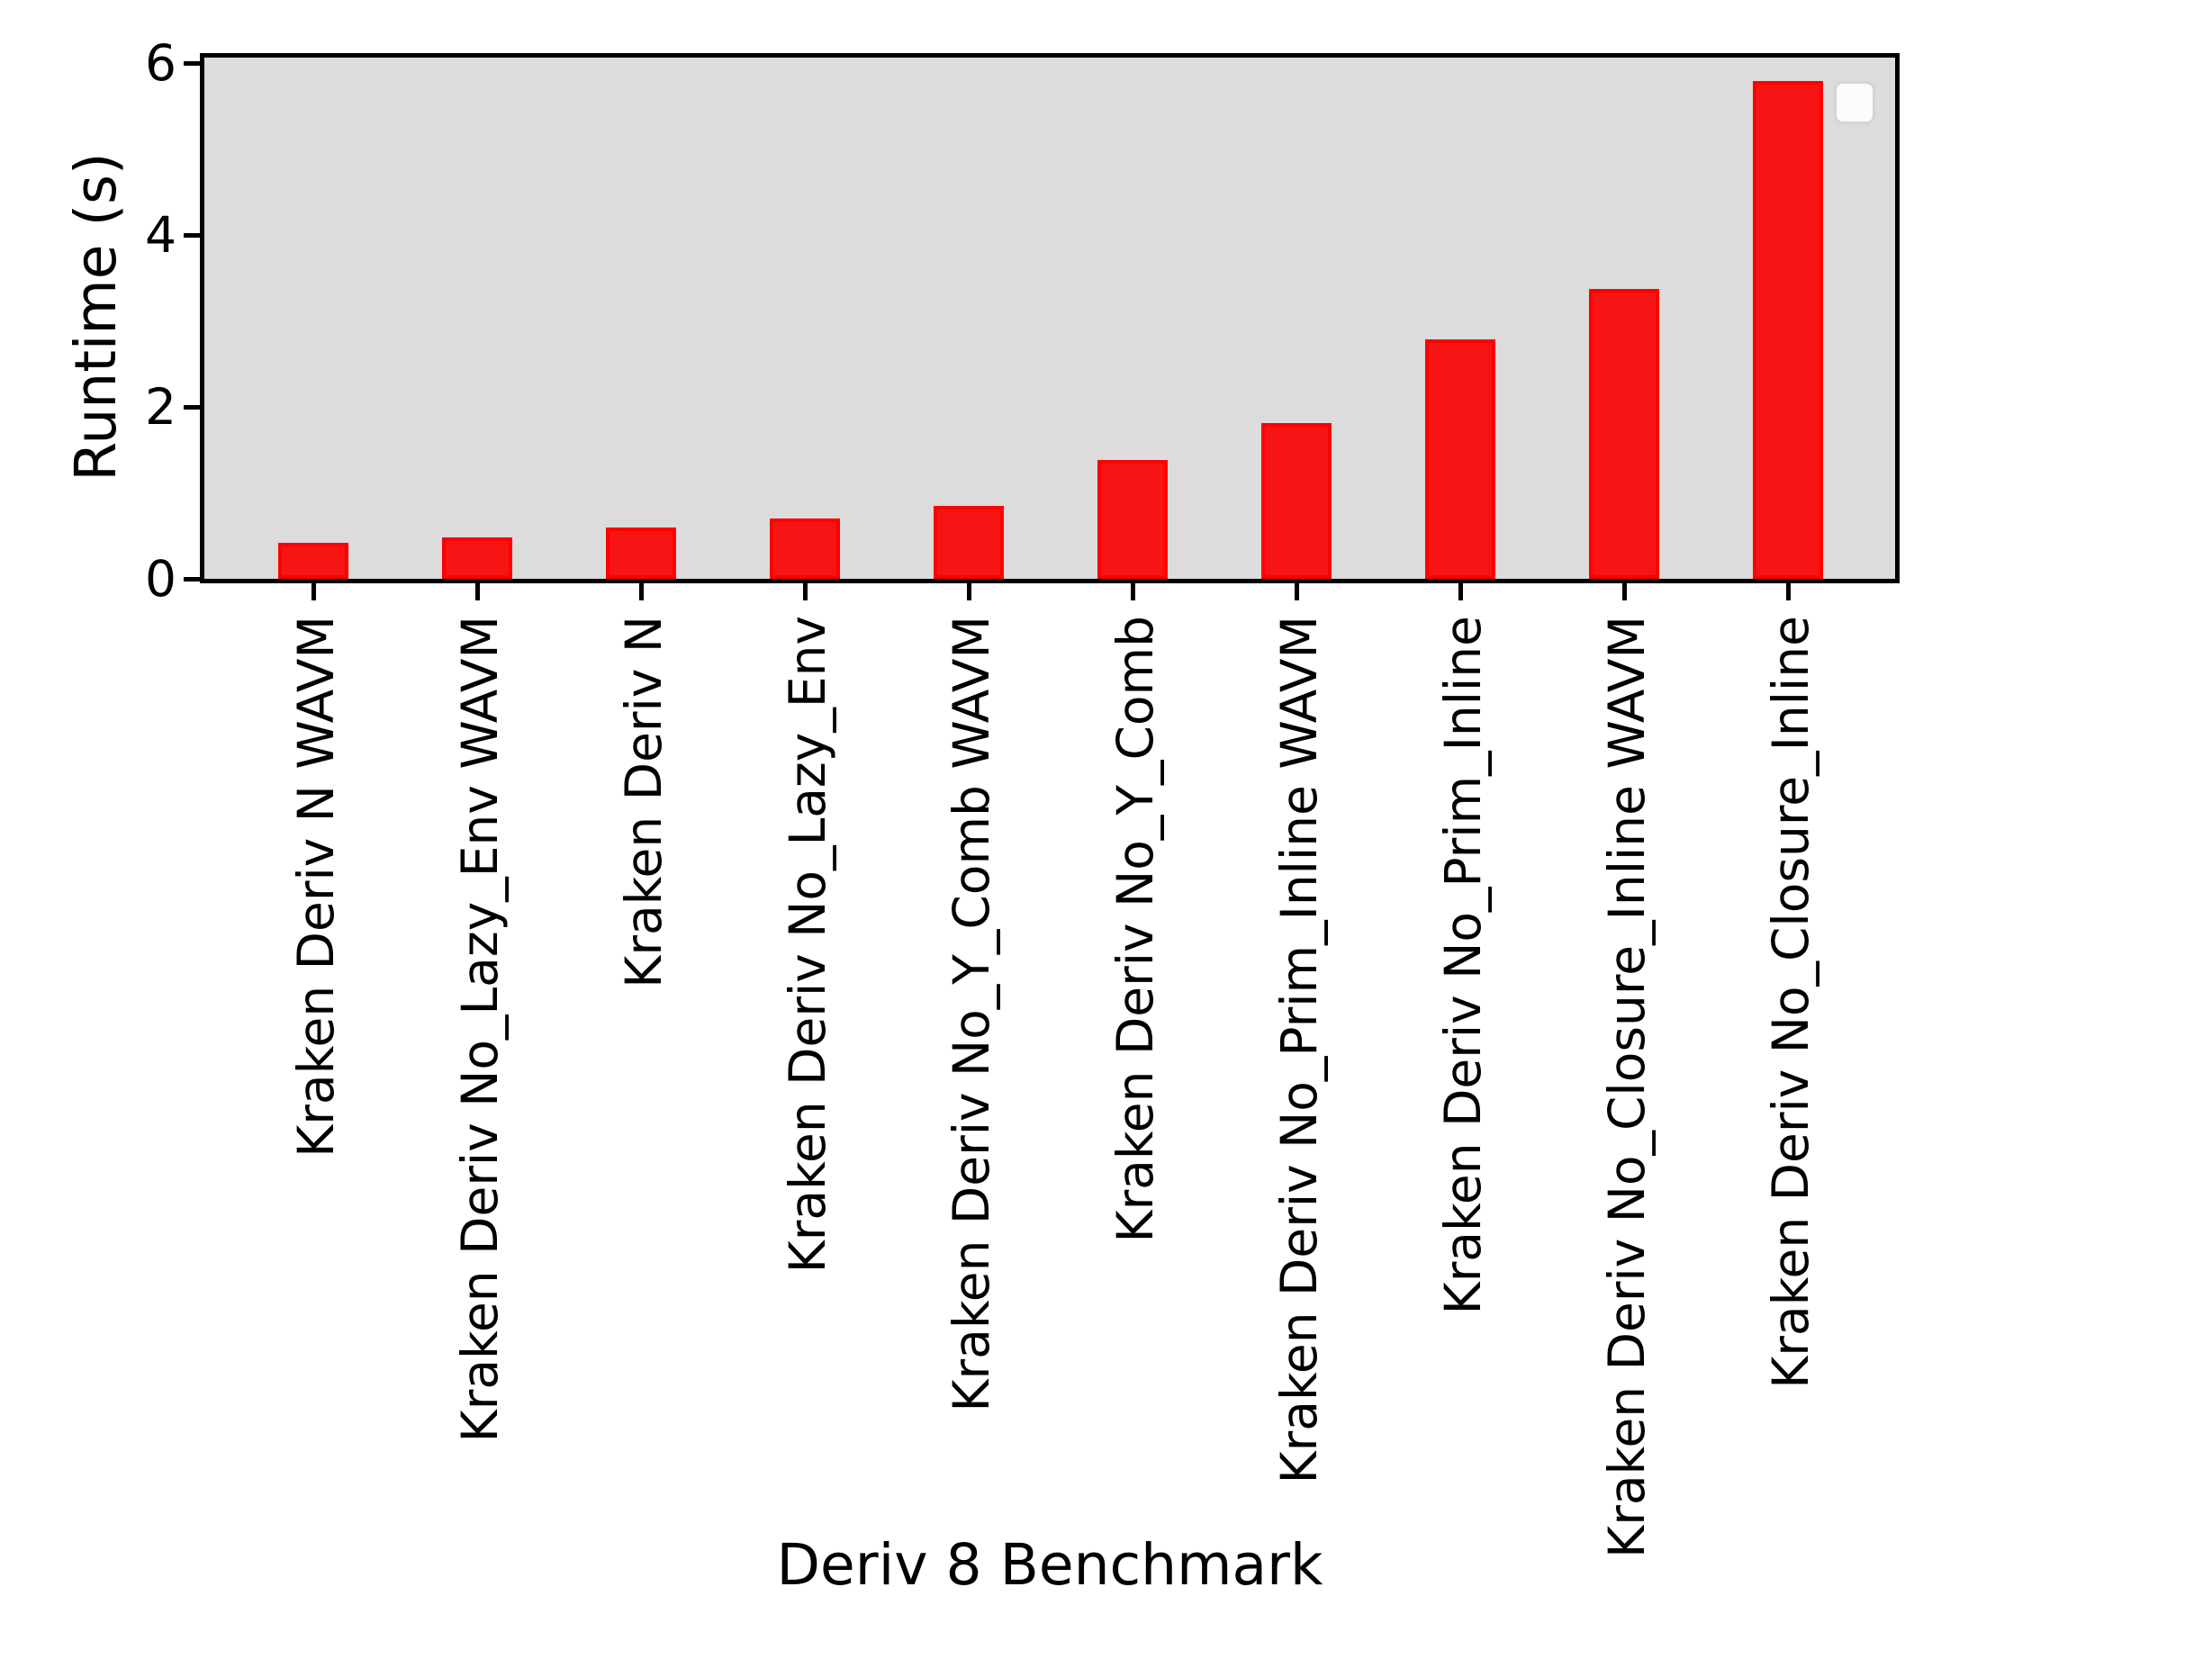 This screenshot has height=1659, width=2212. Describe the element at coordinates (316, 887) in the screenshot. I see `x-tick-label-text: Kraken Deriv N WAVM` at that location.